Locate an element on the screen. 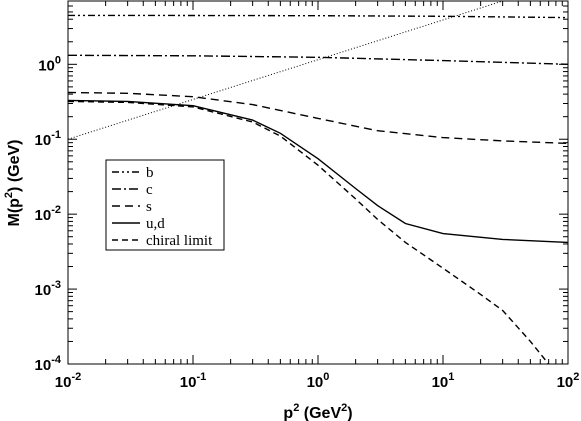 This screenshot has height=421, width=581. svg-text: p2 (GeV2) is located at coordinates (317, 411).